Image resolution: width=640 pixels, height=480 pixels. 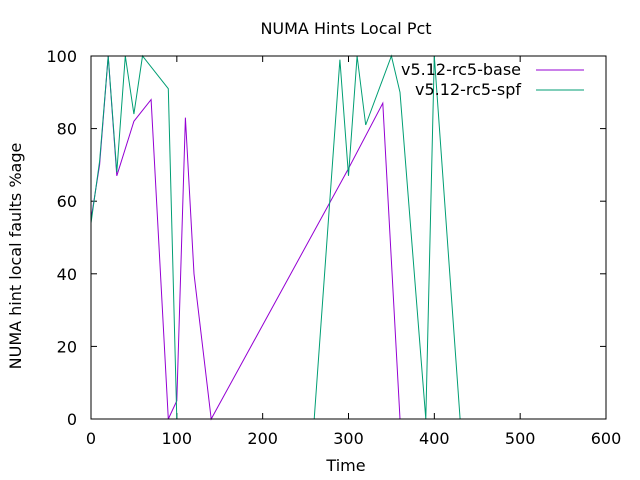 What do you see at coordinates (15, 256) in the screenshot?
I see `y-axis-label: NUMA hint local faults %age` at bounding box center [15, 256].